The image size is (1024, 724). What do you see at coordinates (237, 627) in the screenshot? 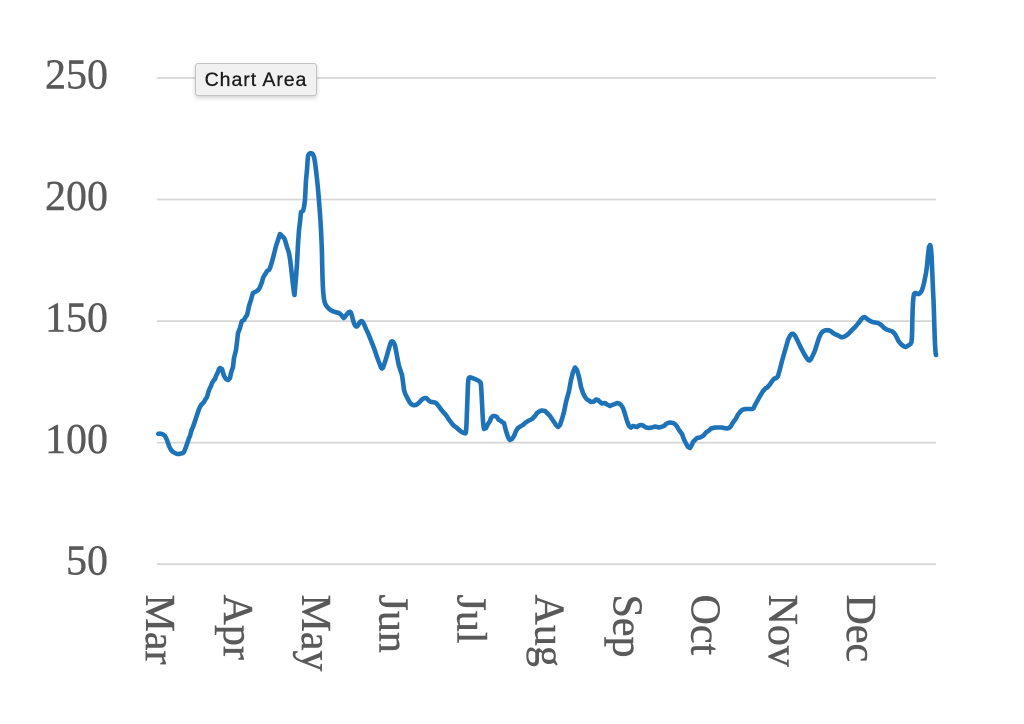
I see `svg-text: Apr` at bounding box center [237, 627].